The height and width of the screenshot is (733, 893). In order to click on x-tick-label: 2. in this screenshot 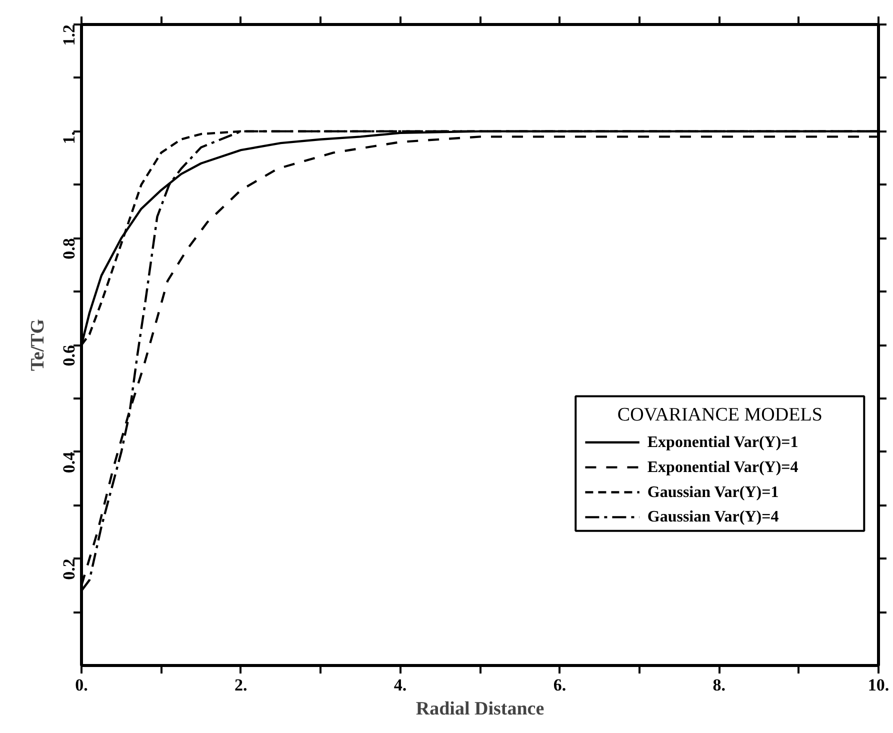, I will do `click(241, 685)`.